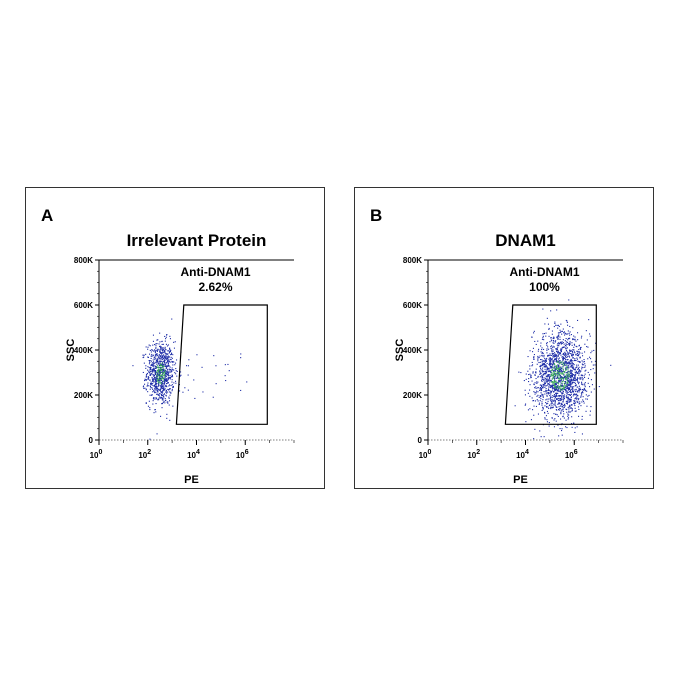 This screenshot has height=680, width=680. What do you see at coordinates (576, 452) in the screenshot?
I see `x-tick-exponent: 6` at bounding box center [576, 452].